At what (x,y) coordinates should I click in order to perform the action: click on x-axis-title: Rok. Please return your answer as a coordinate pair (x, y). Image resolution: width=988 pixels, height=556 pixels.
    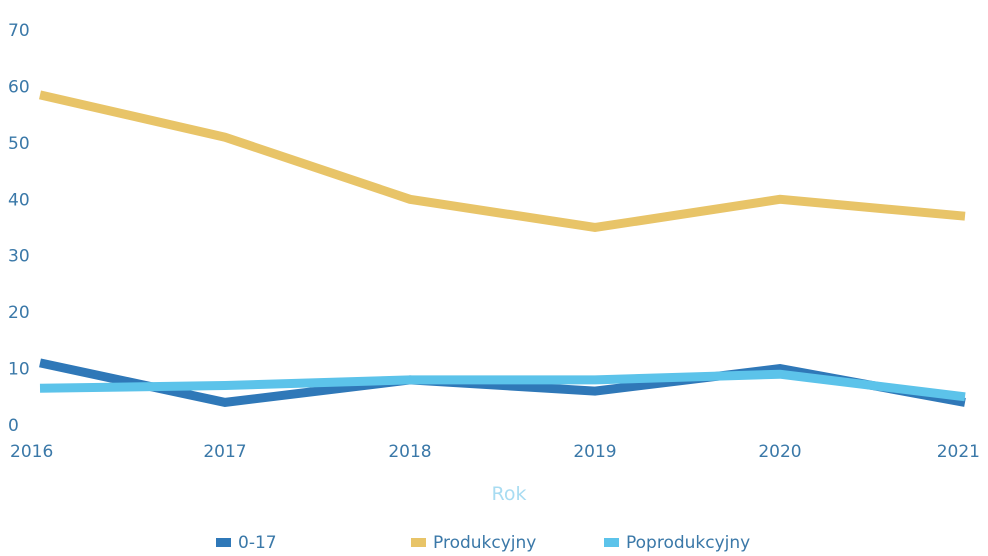
    Looking at the image, I should click on (509, 494).